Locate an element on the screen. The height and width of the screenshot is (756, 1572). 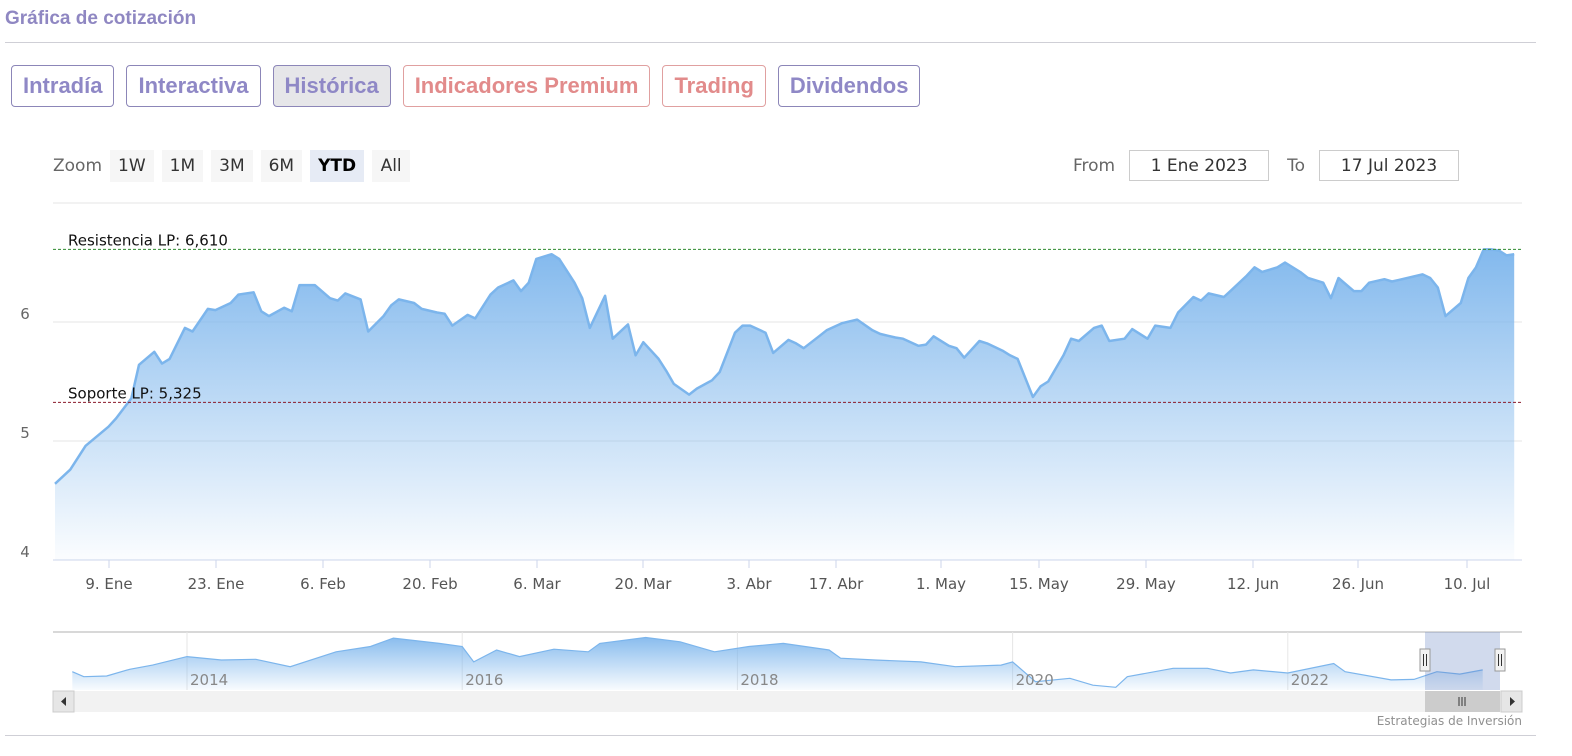
navigator-area is located at coordinates (777, 663).